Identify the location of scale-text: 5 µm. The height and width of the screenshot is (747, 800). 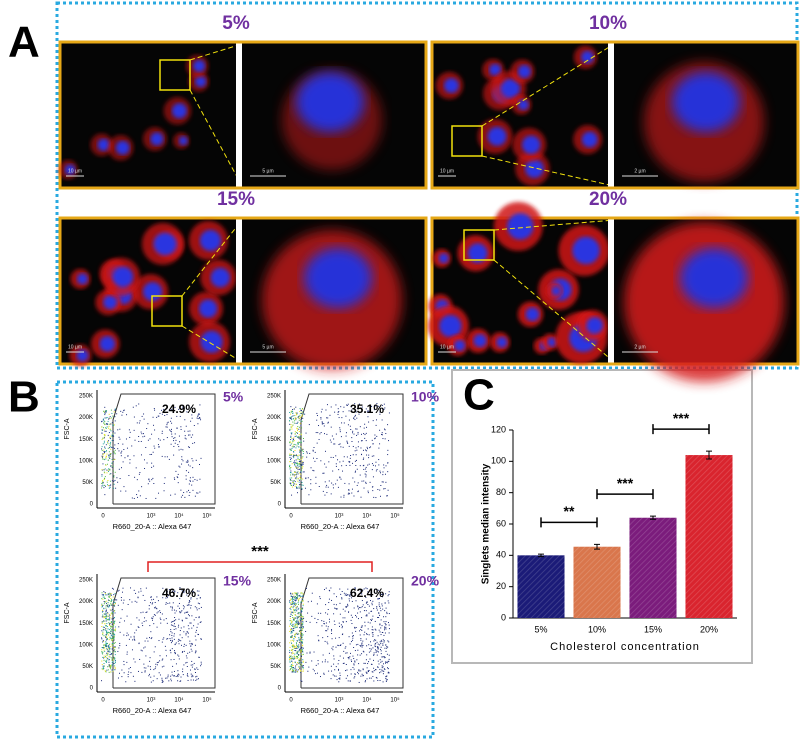
(267, 171).